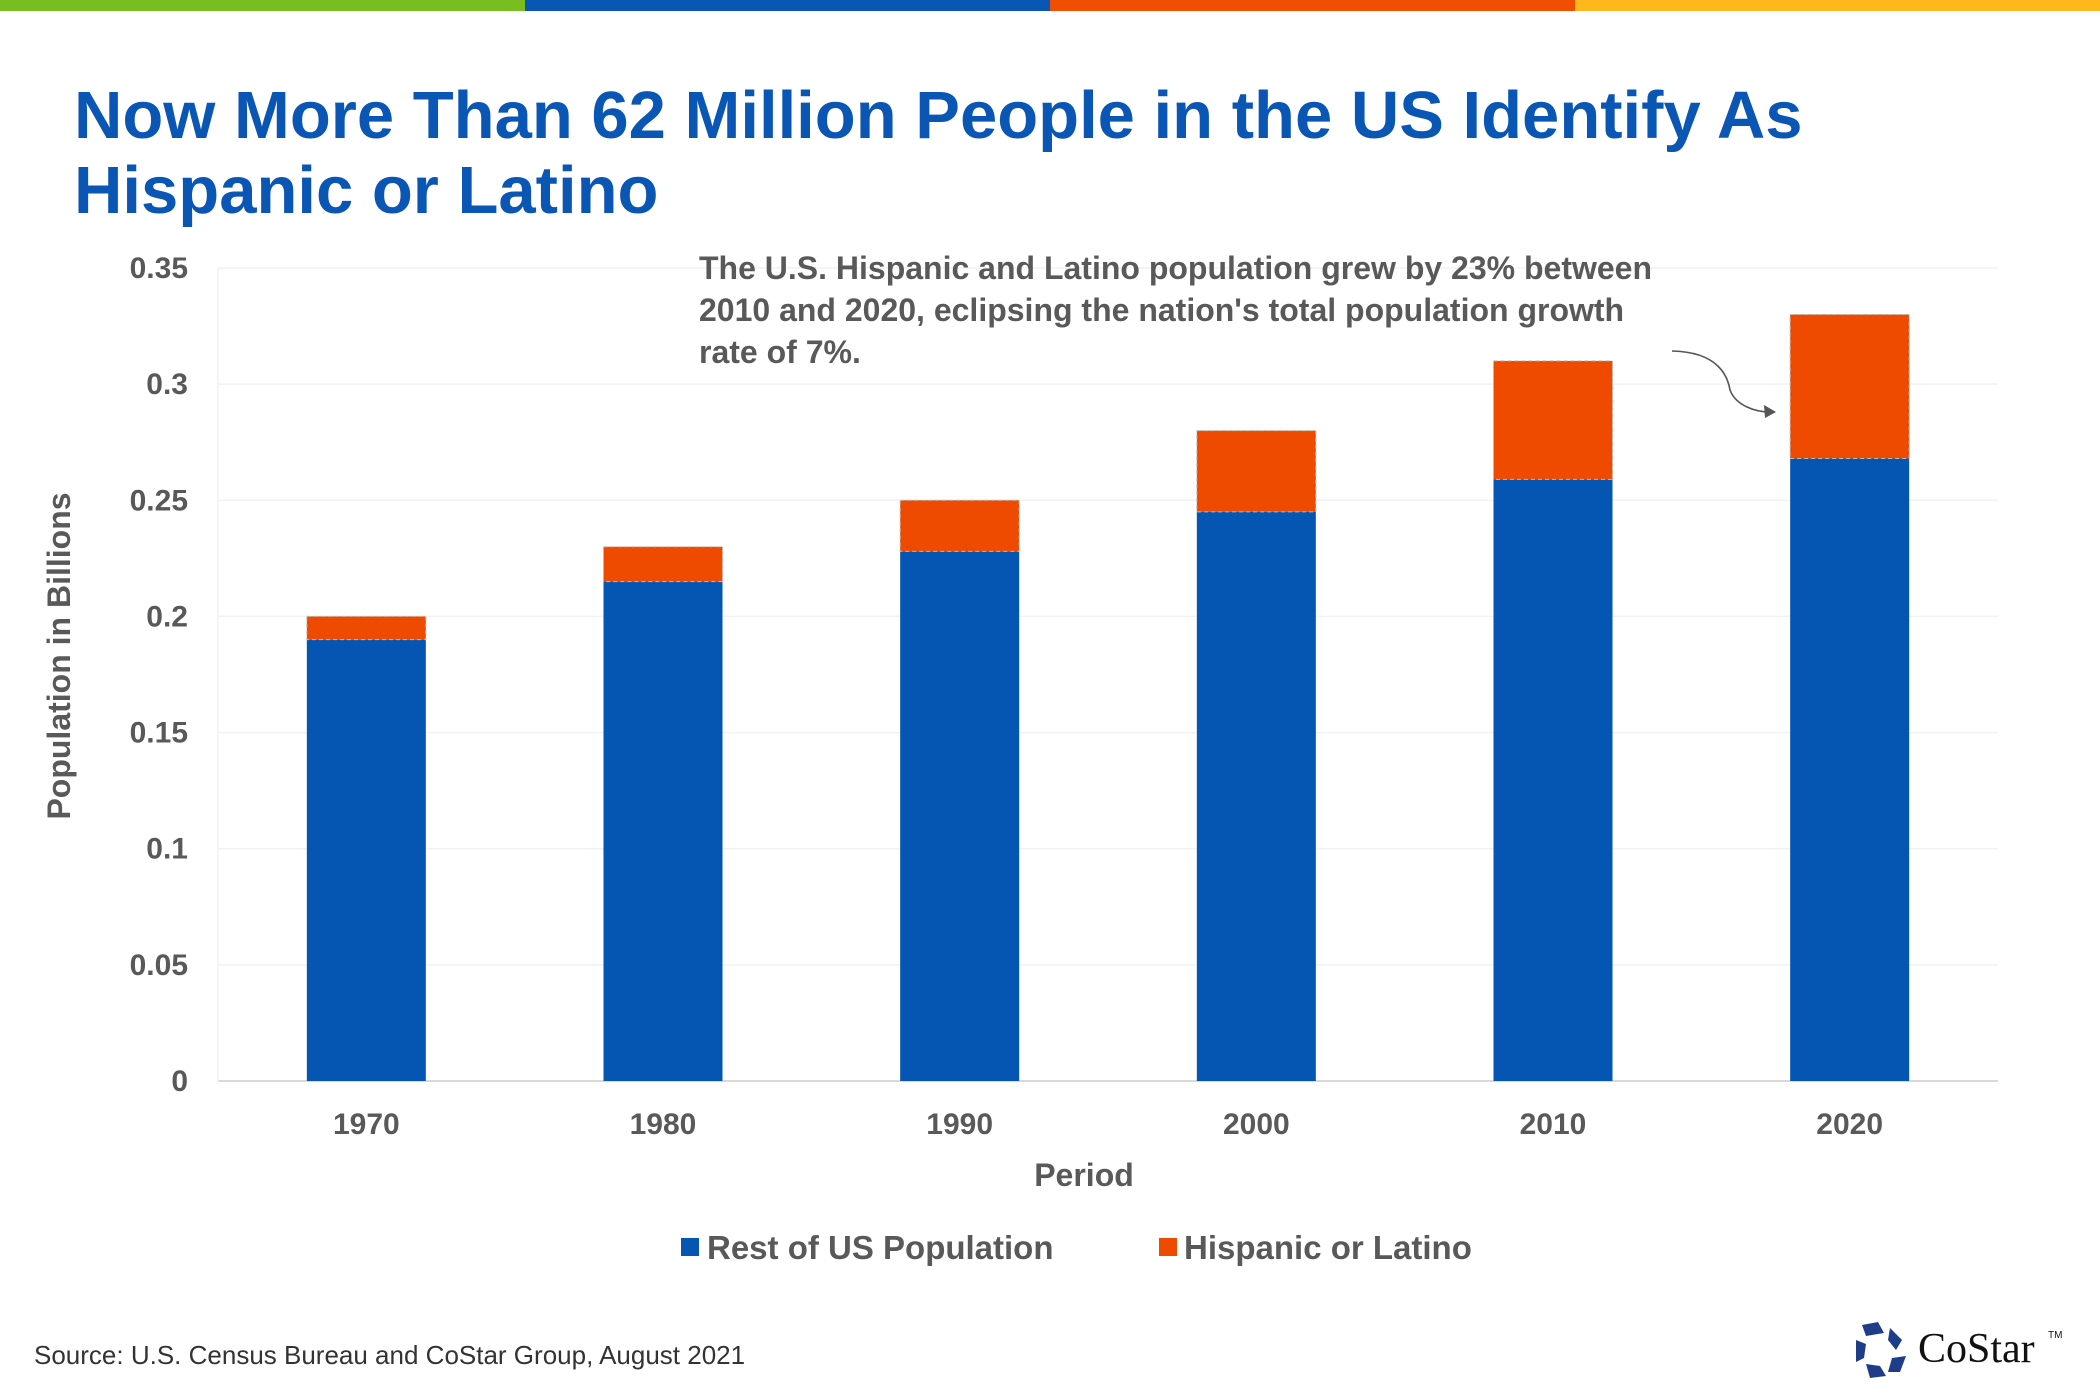 Image resolution: width=2100 pixels, height=1400 pixels. Describe the element at coordinates (1256, 796) in the screenshot. I see `bar-rest-2000` at that location.